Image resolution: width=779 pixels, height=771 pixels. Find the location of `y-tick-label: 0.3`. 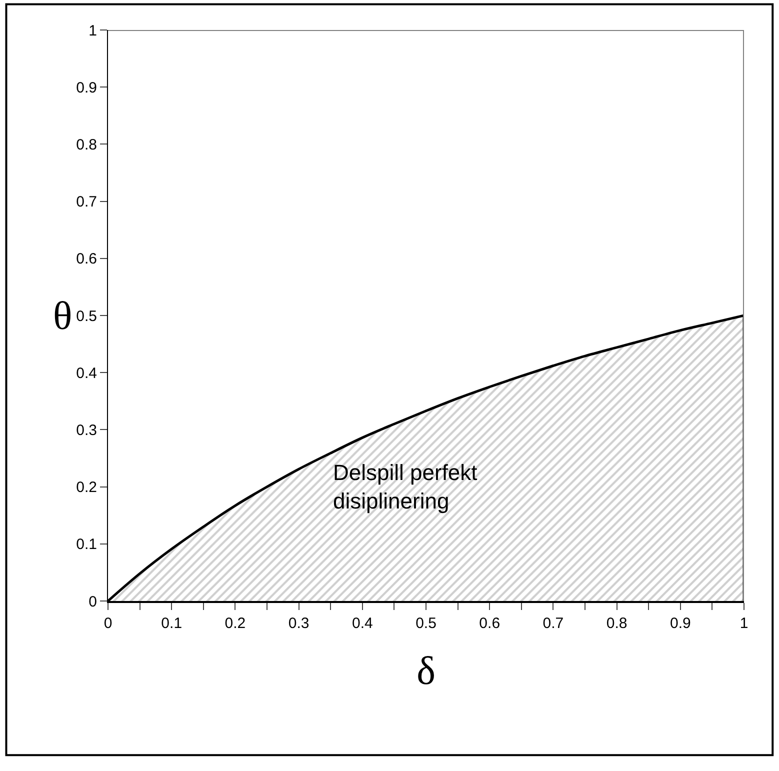

y-tick-label: 0.3 is located at coordinates (86, 430).